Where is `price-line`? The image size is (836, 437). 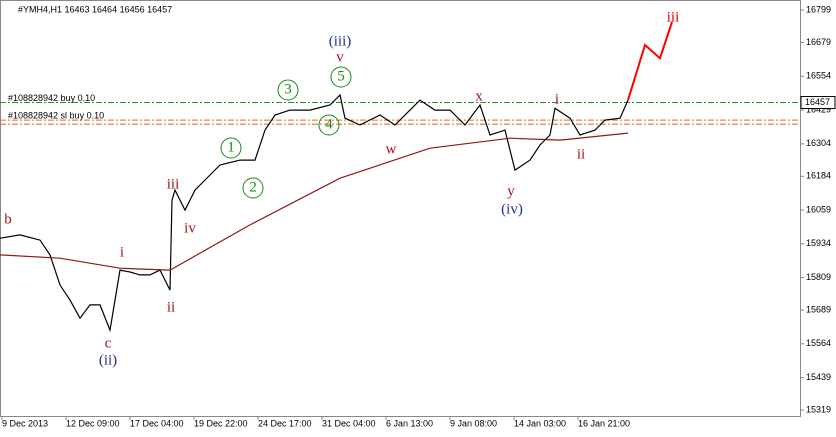 price-line is located at coordinates (650, 61).